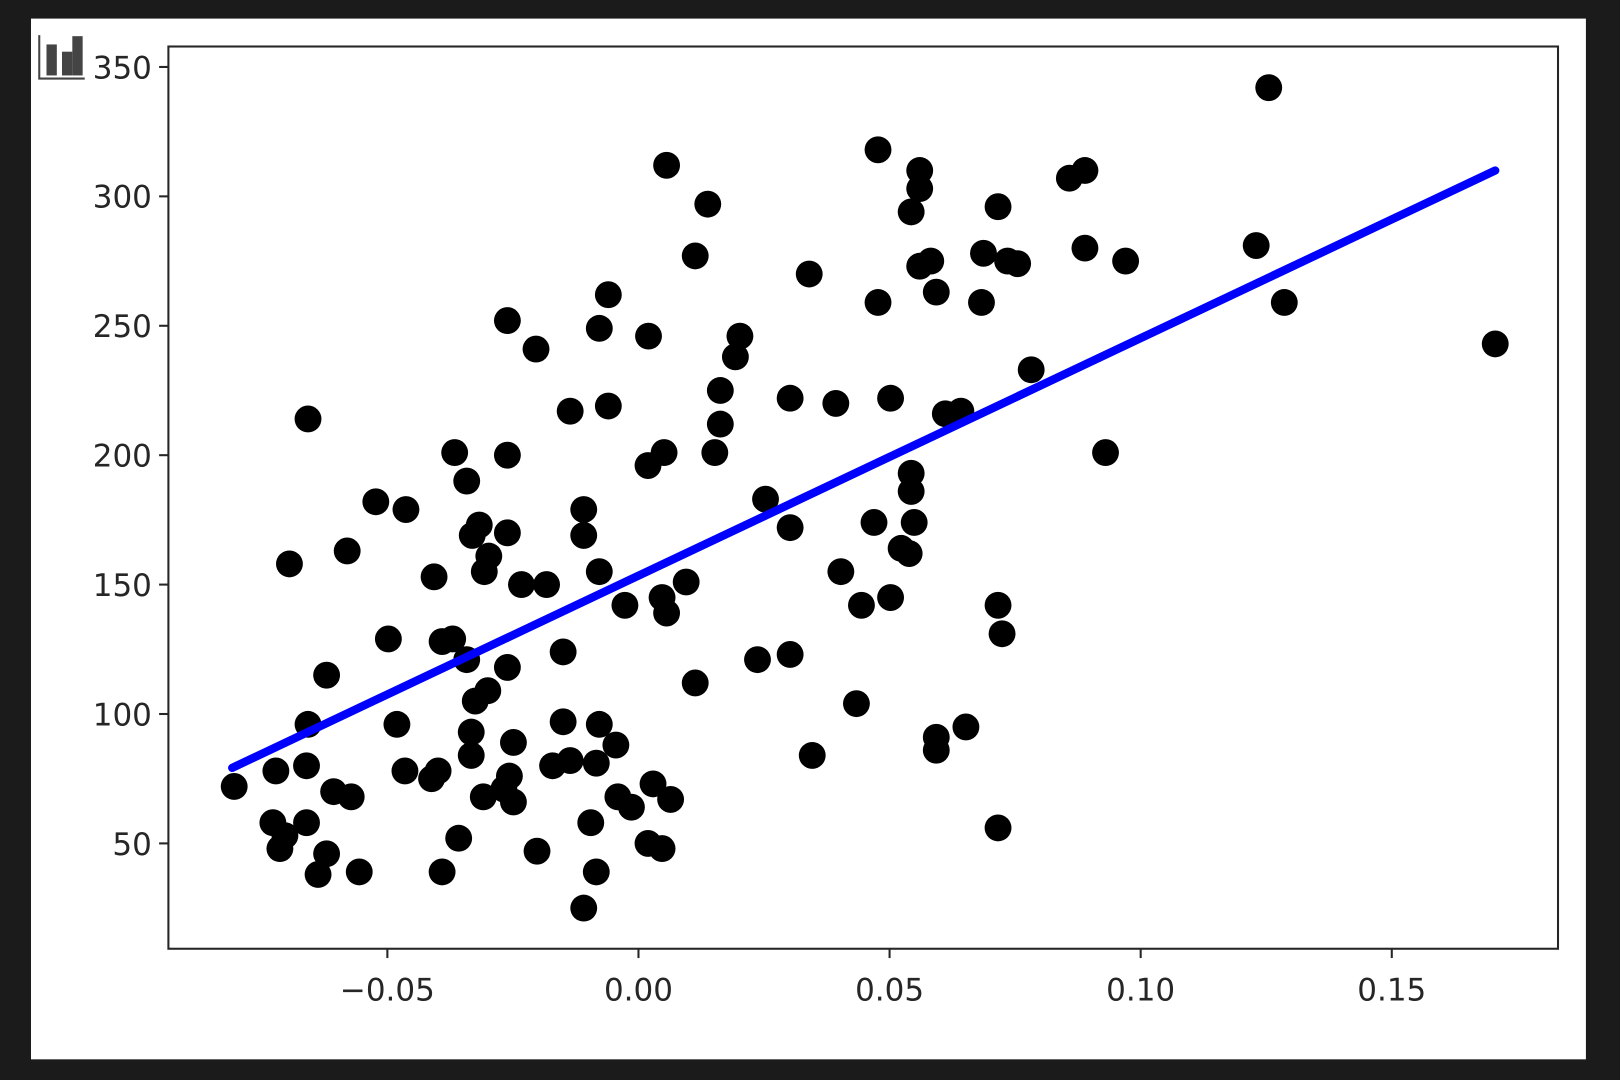  What do you see at coordinates (1391, 990) in the screenshot?
I see `x-tick-label: 0.15` at bounding box center [1391, 990].